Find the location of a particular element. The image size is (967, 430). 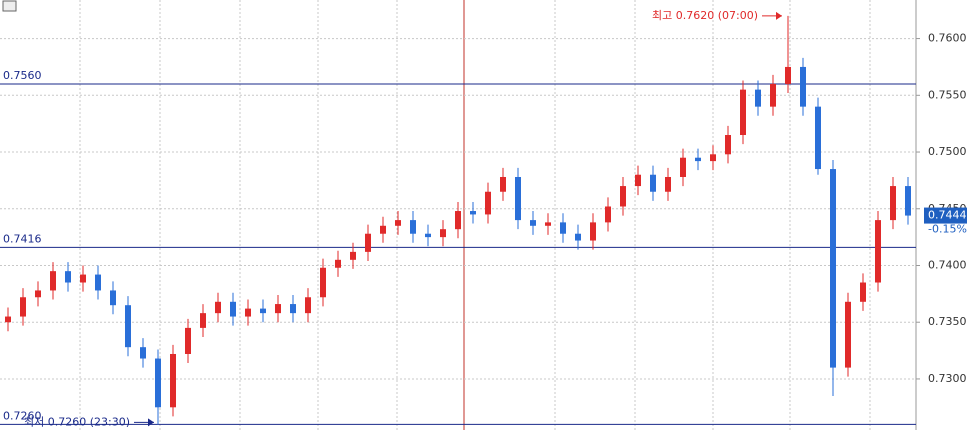

y-tick-label: 0.7350 is located at coordinates (947, 321).